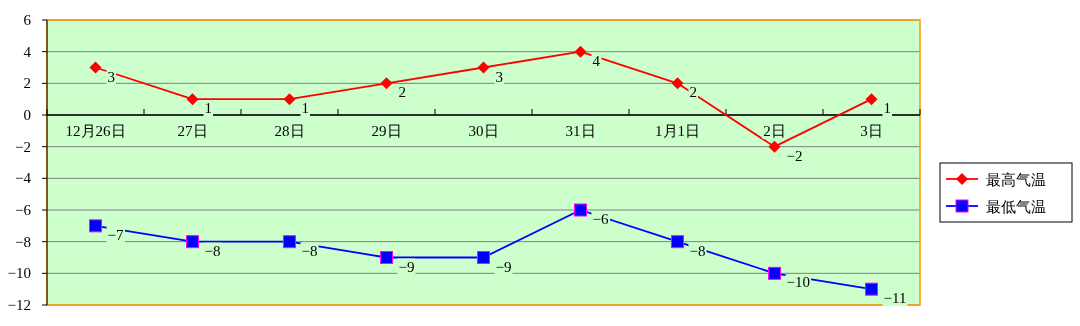 The height and width of the screenshot is (326, 1080). Describe the element at coordinates (19, 273) in the screenshot. I see `y-tick-label: −10` at that location.